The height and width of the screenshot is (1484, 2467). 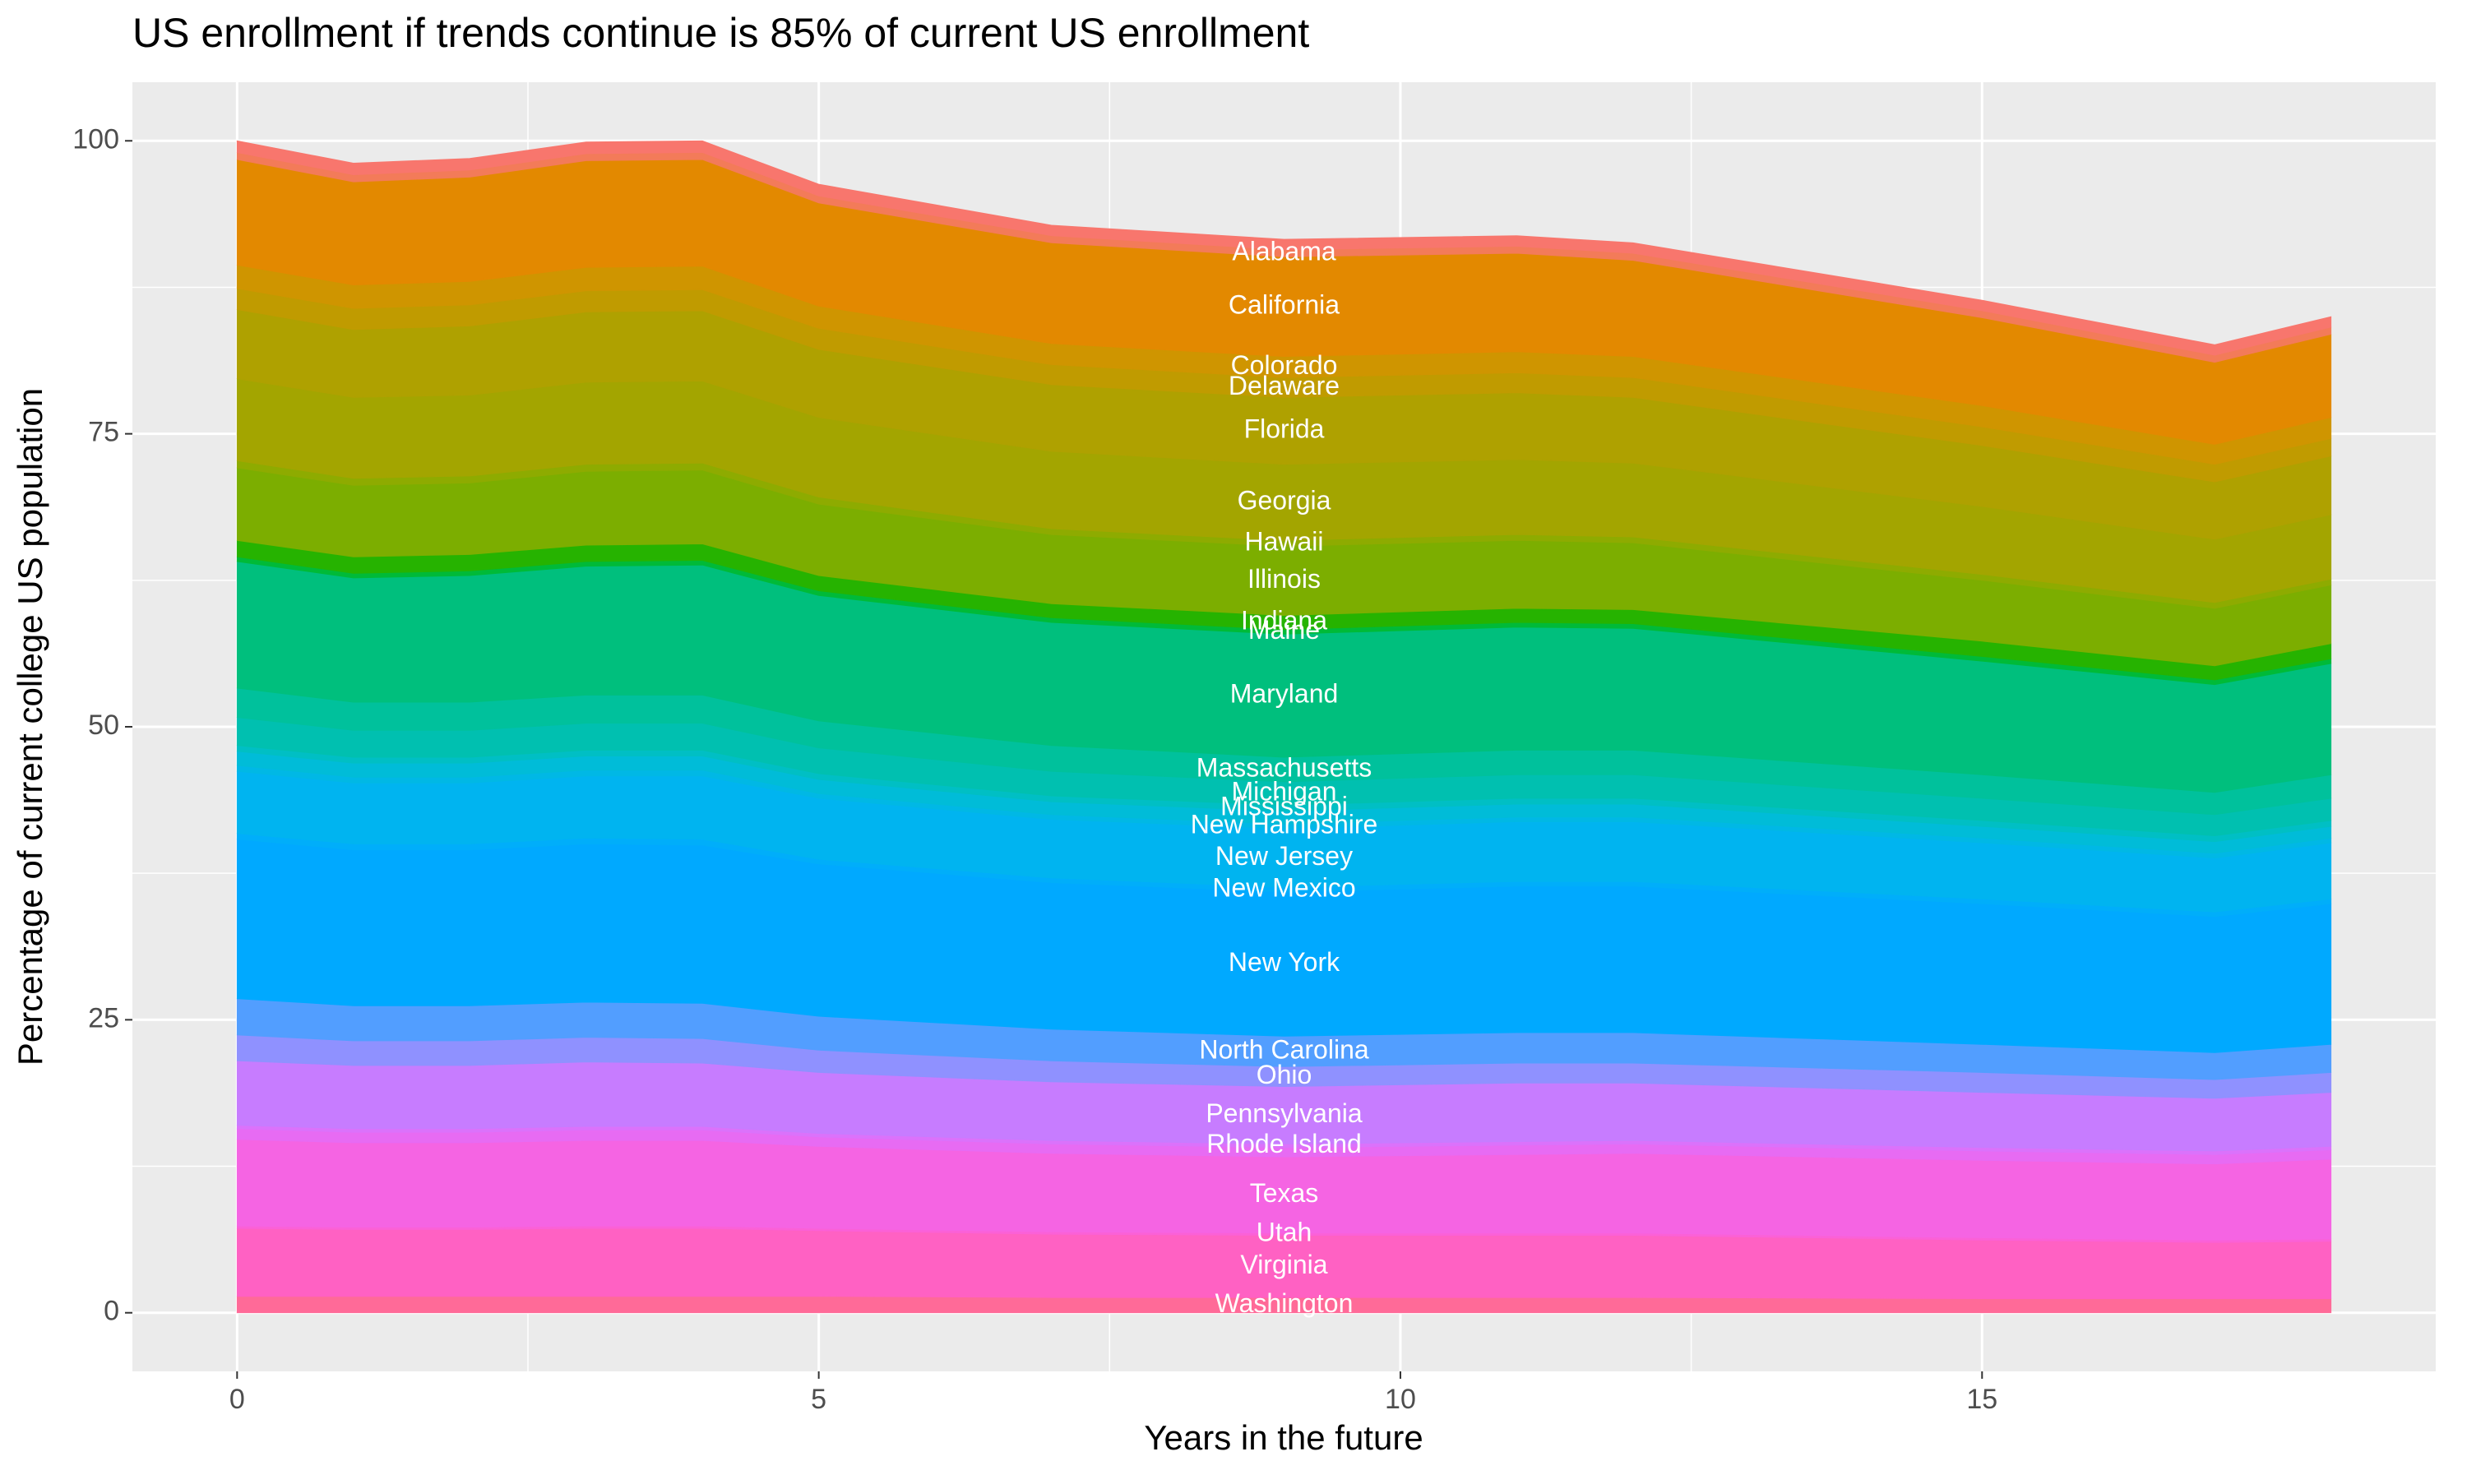 I want to click on area-label: Massachusetts, so click(x=1284, y=767).